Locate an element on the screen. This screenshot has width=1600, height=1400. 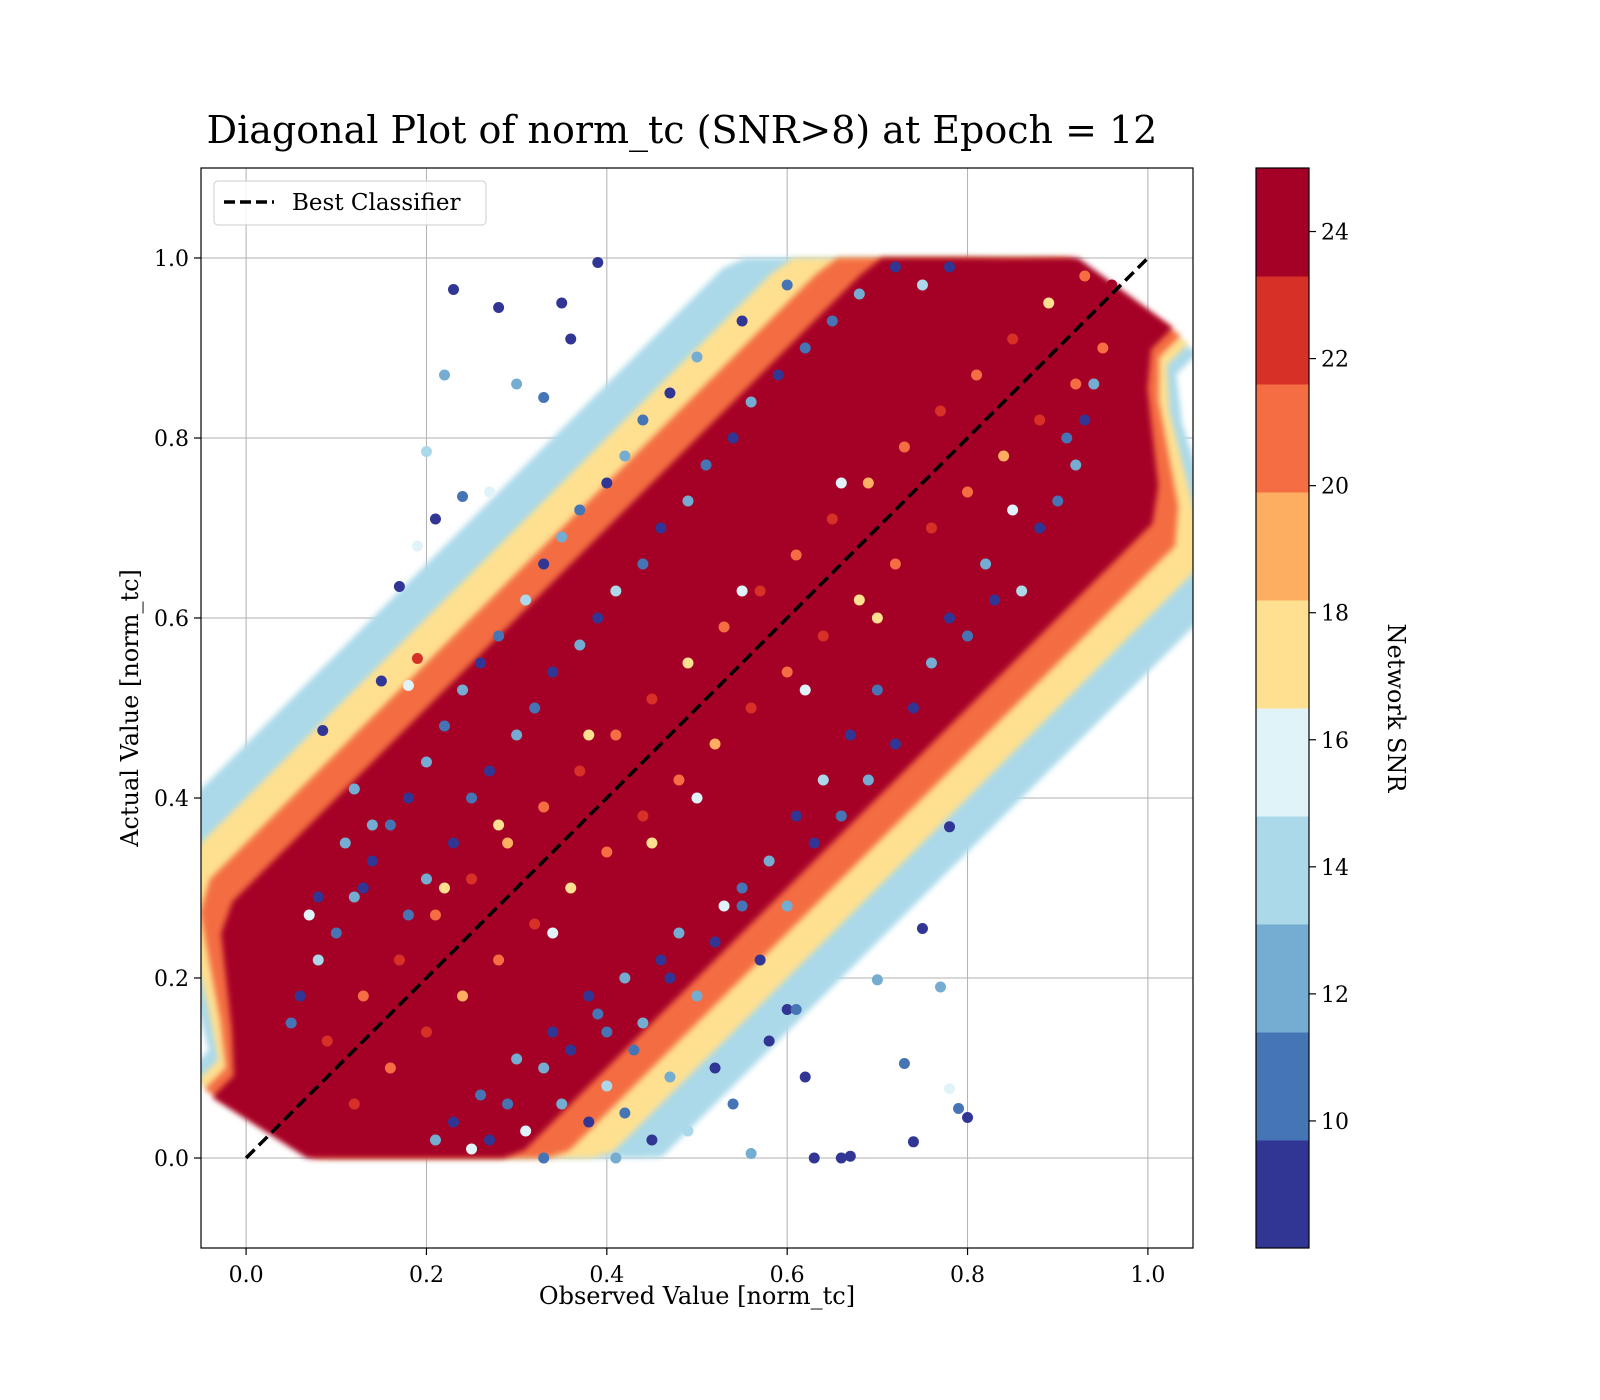
y-tick-label: 0.4 is located at coordinates (171, 799).